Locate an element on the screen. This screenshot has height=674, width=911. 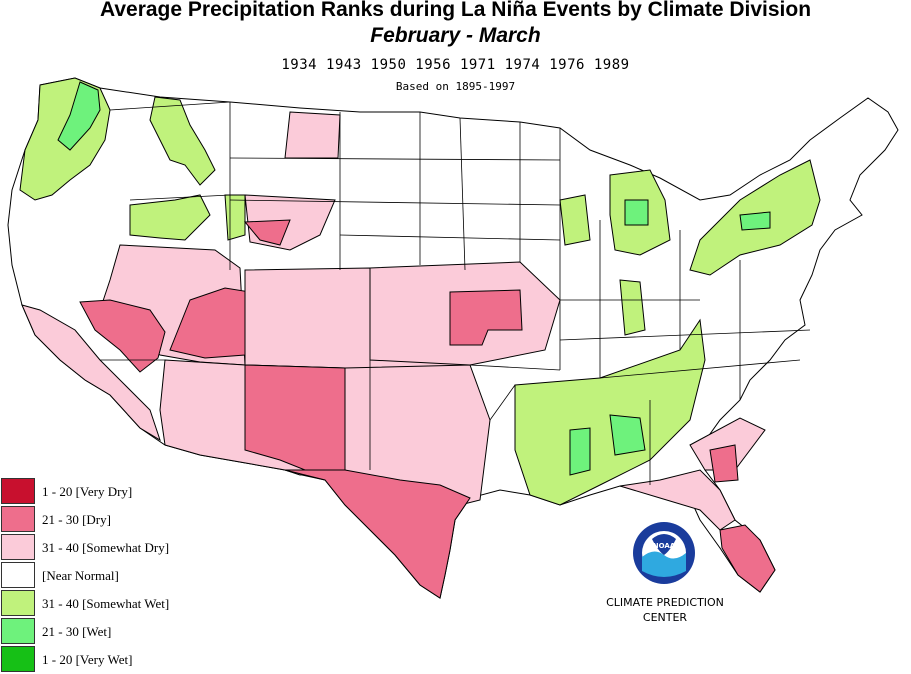
legend-item-very-dry: 1 - 20 [Very Dry] is located at coordinates (130, 492).